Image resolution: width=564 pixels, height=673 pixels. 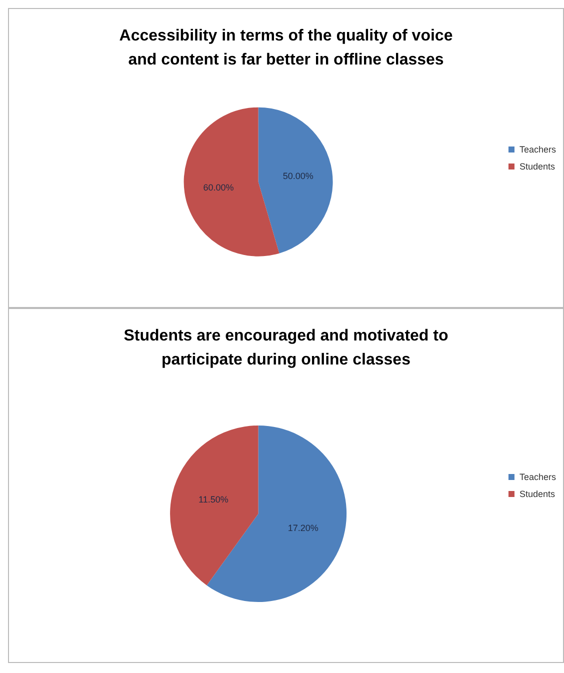 What do you see at coordinates (218, 187) in the screenshot?
I see `data-label: 60.00%` at bounding box center [218, 187].